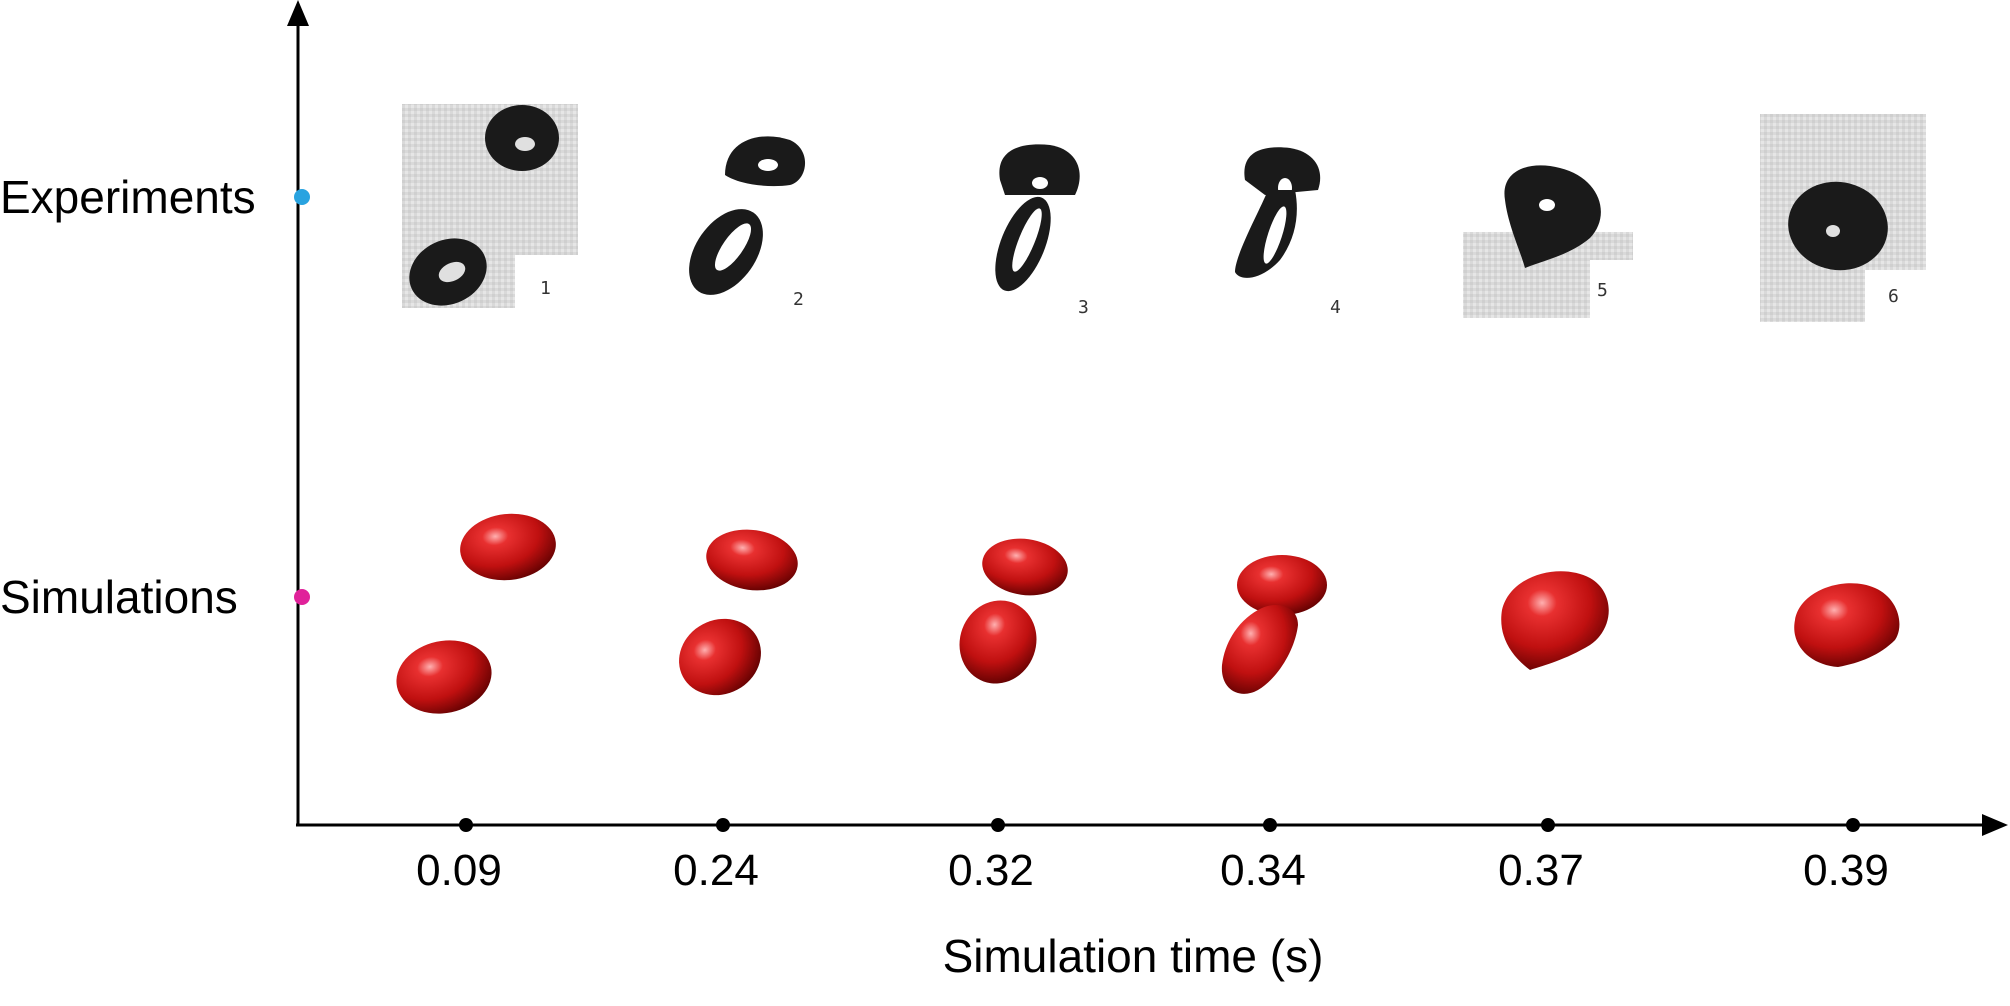 Image resolution: width=2010 pixels, height=1006 pixels. What do you see at coordinates (119, 597) in the screenshot?
I see `row-label-simulations: Simulations` at bounding box center [119, 597].